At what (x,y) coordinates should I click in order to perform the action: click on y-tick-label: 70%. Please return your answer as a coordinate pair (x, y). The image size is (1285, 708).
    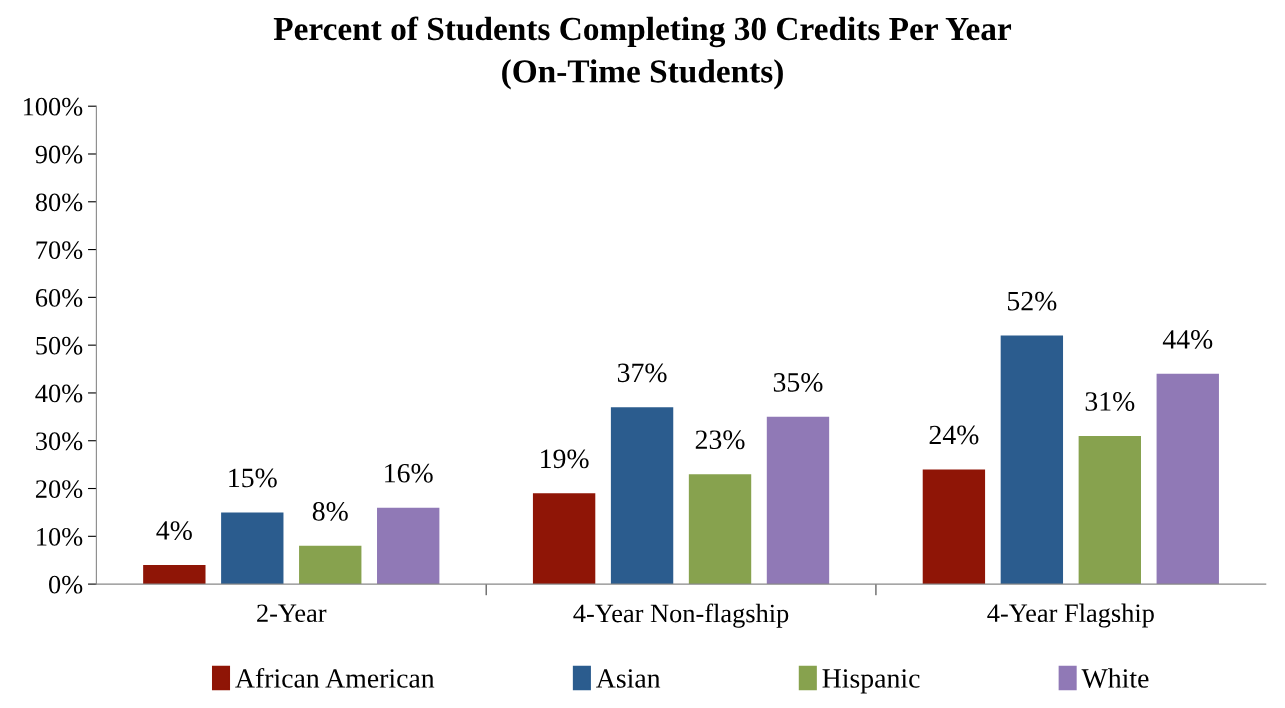
    Looking at the image, I should click on (59, 250).